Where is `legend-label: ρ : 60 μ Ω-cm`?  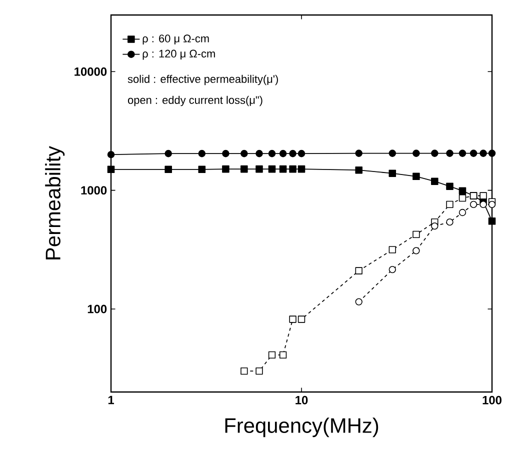
legend-label: ρ : 60 μ Ω-cm is located at coordinates (175, 39).